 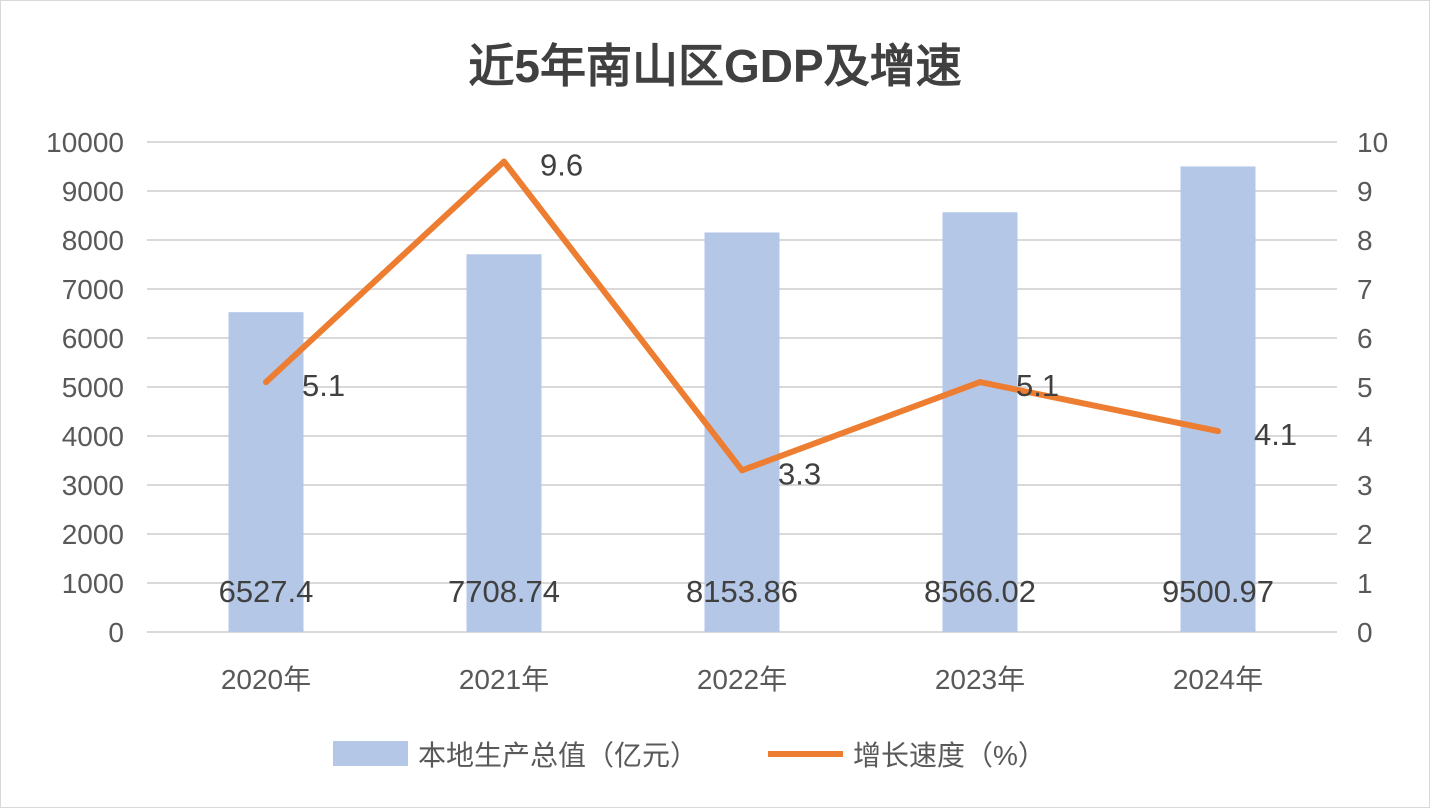 What do you see at coordinates (561, 165) in the screenshot?
I see `line-data-label: 9.6` at bounding box center [561, 165].